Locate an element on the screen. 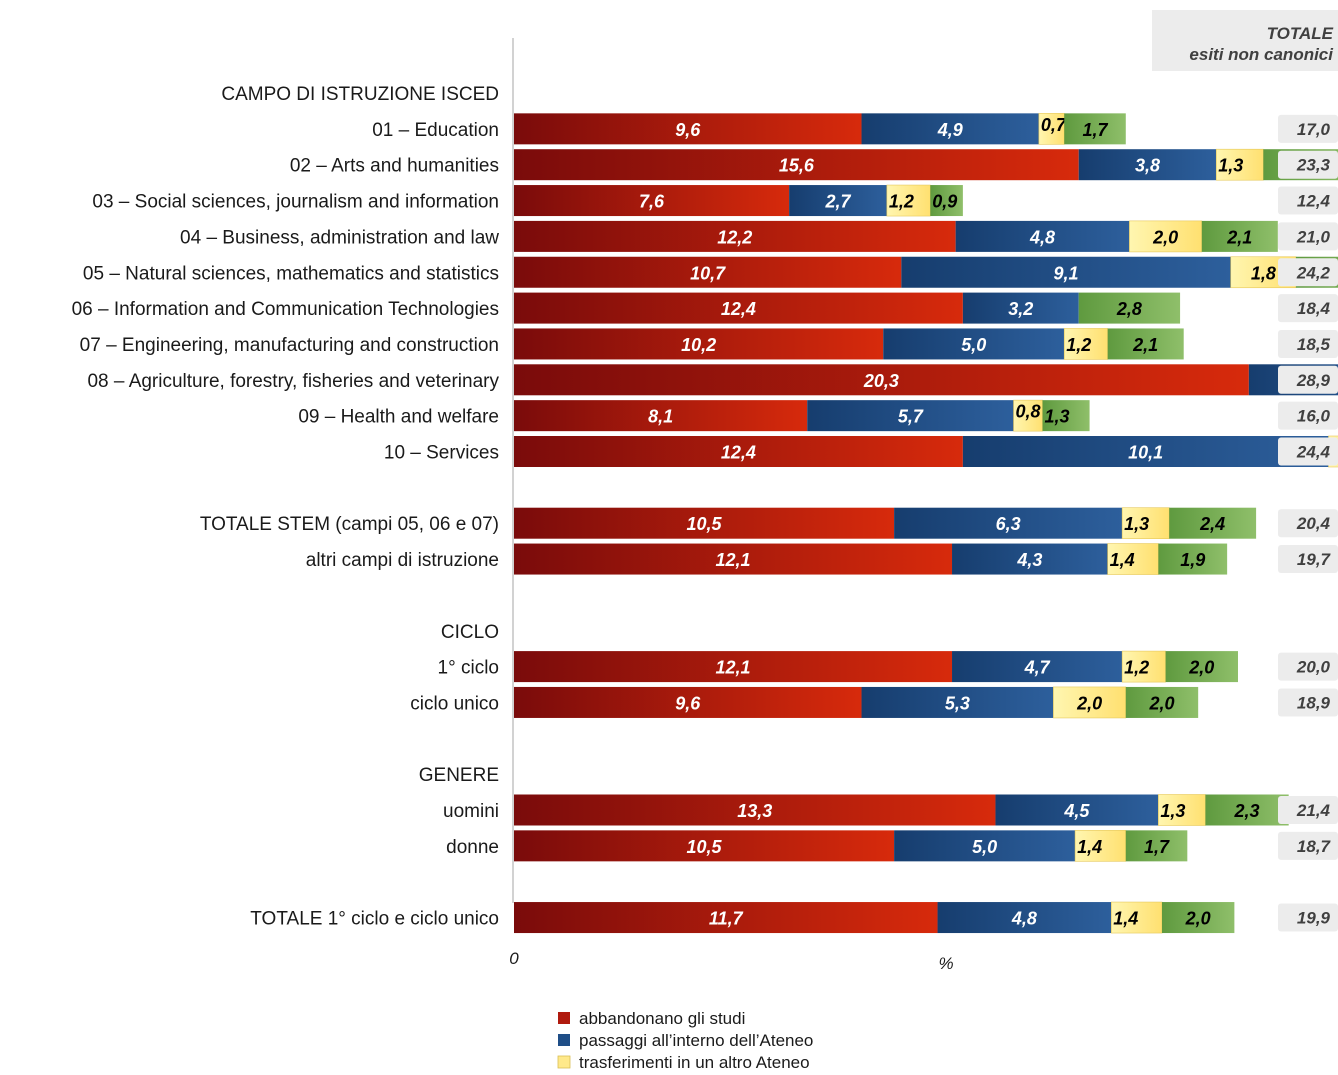 Image resolution: width=1338 pixels, height=1075 pixels. segment-value-label: 0,7 is located at coordinates (1054, 125).